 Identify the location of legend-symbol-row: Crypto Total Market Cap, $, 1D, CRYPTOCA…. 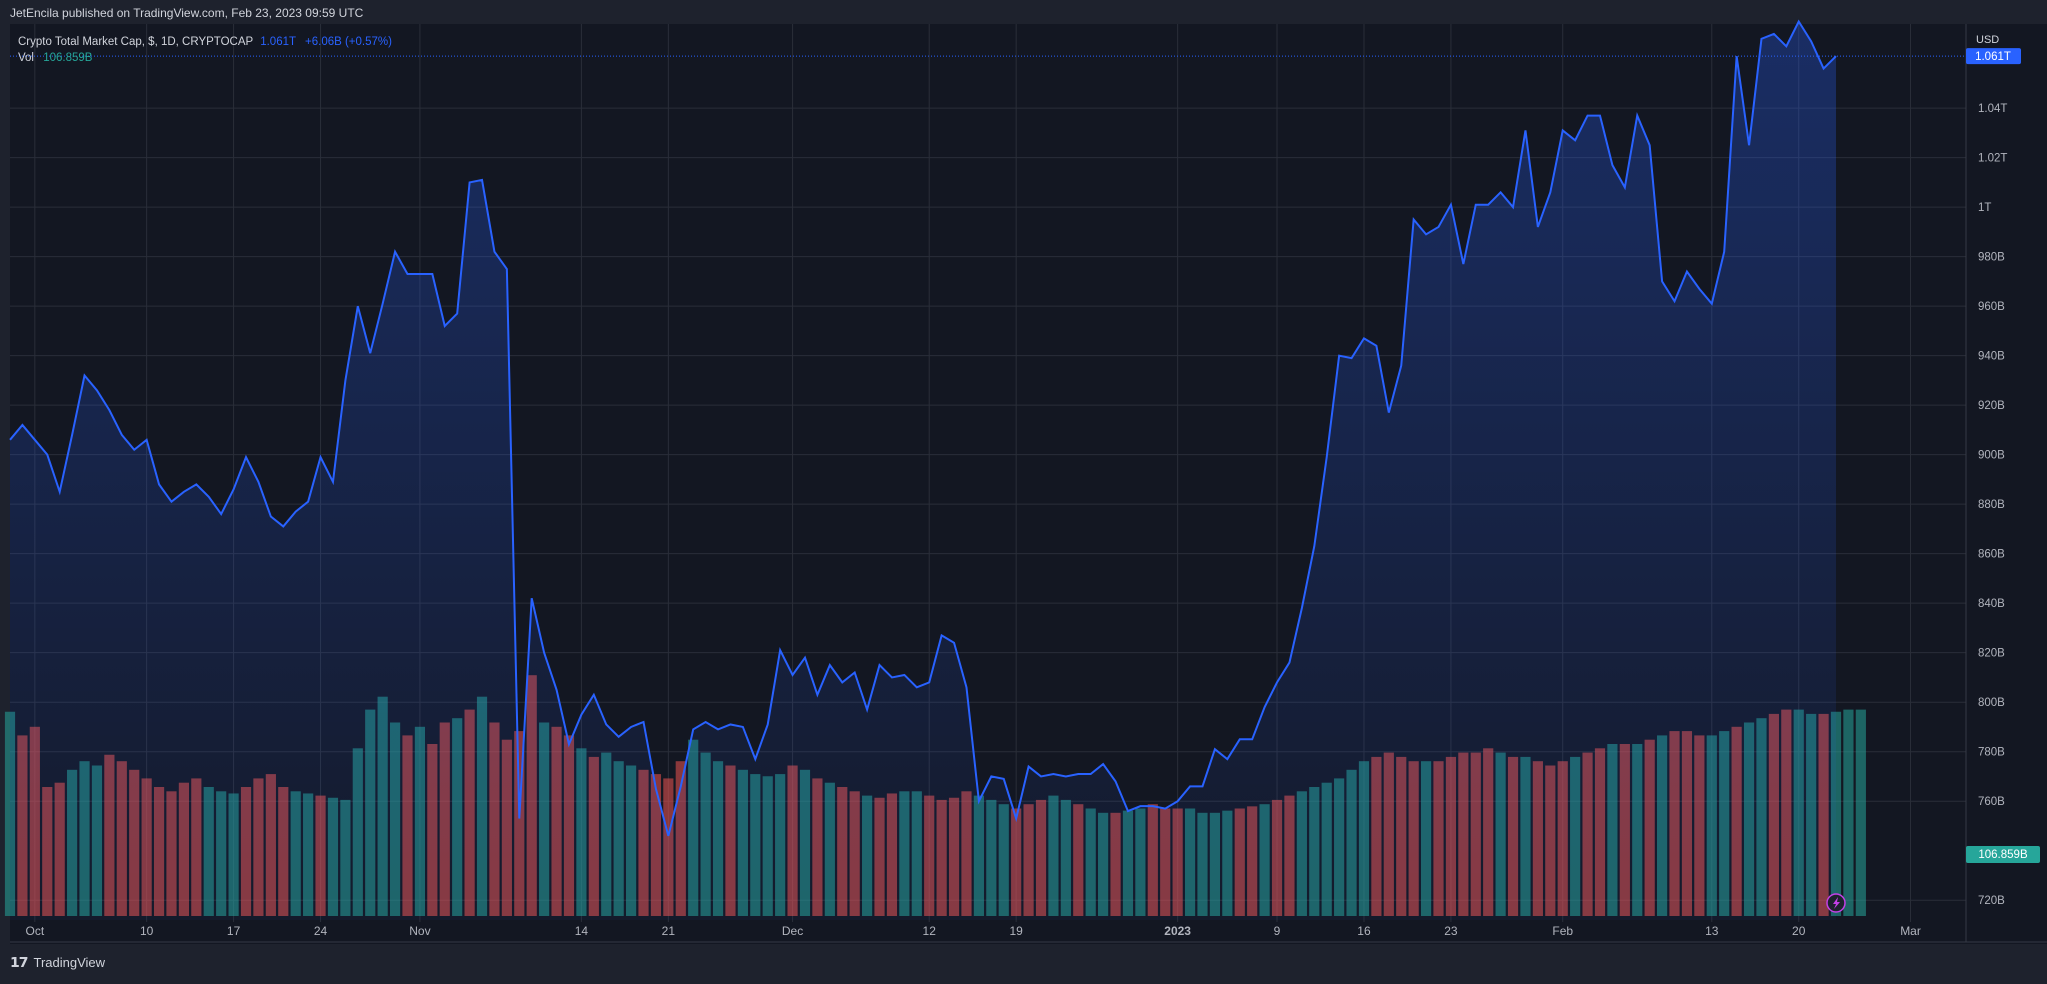
(205, 42).